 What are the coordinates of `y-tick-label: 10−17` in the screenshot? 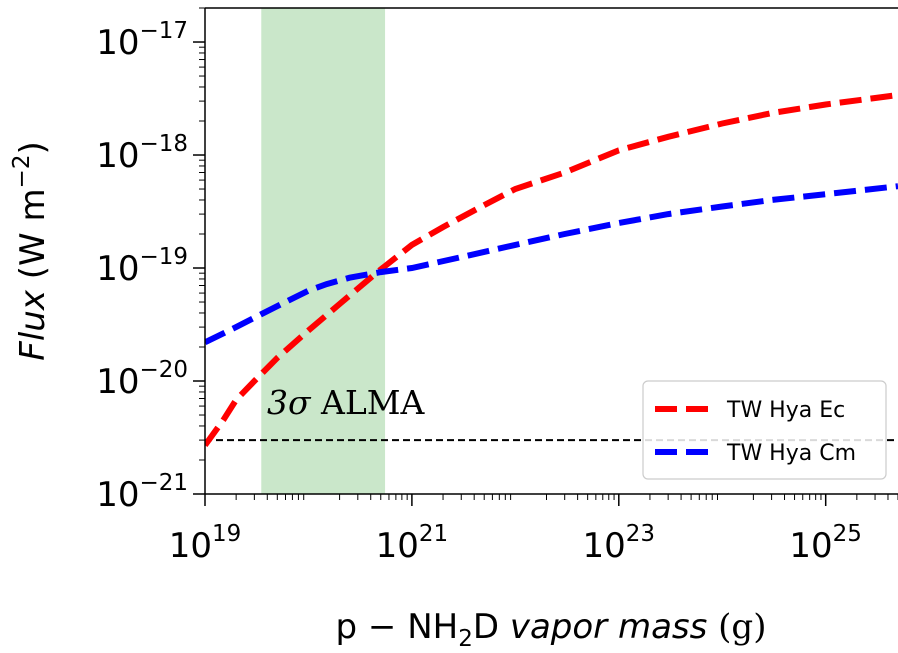 It's located at (142, 40).